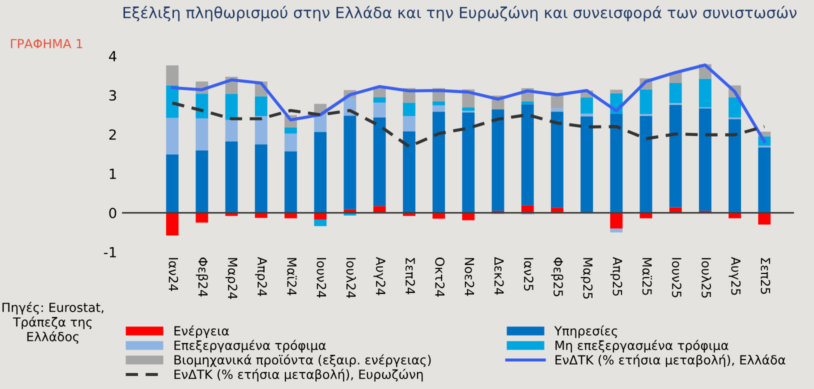 The image size is (814, 389). Describe the element at coordinates (292, 277) in the screenshot. I see `x-tick-label: Μαϊ24` at that location.